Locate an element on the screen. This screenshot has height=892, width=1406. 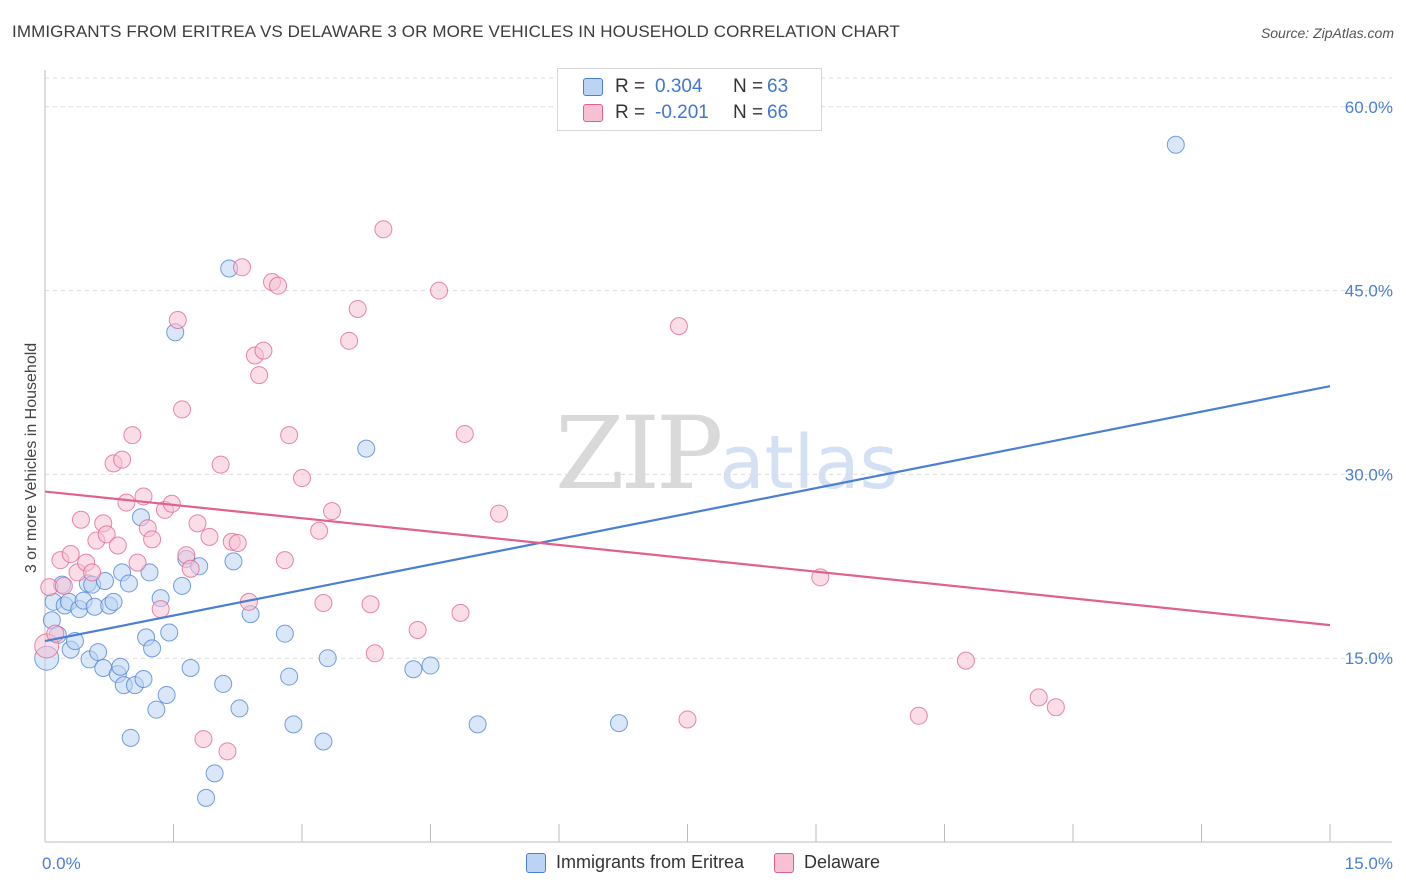
legend-row-delaware: R = -0.201 N = 66 is located at coordinates (685, 113).